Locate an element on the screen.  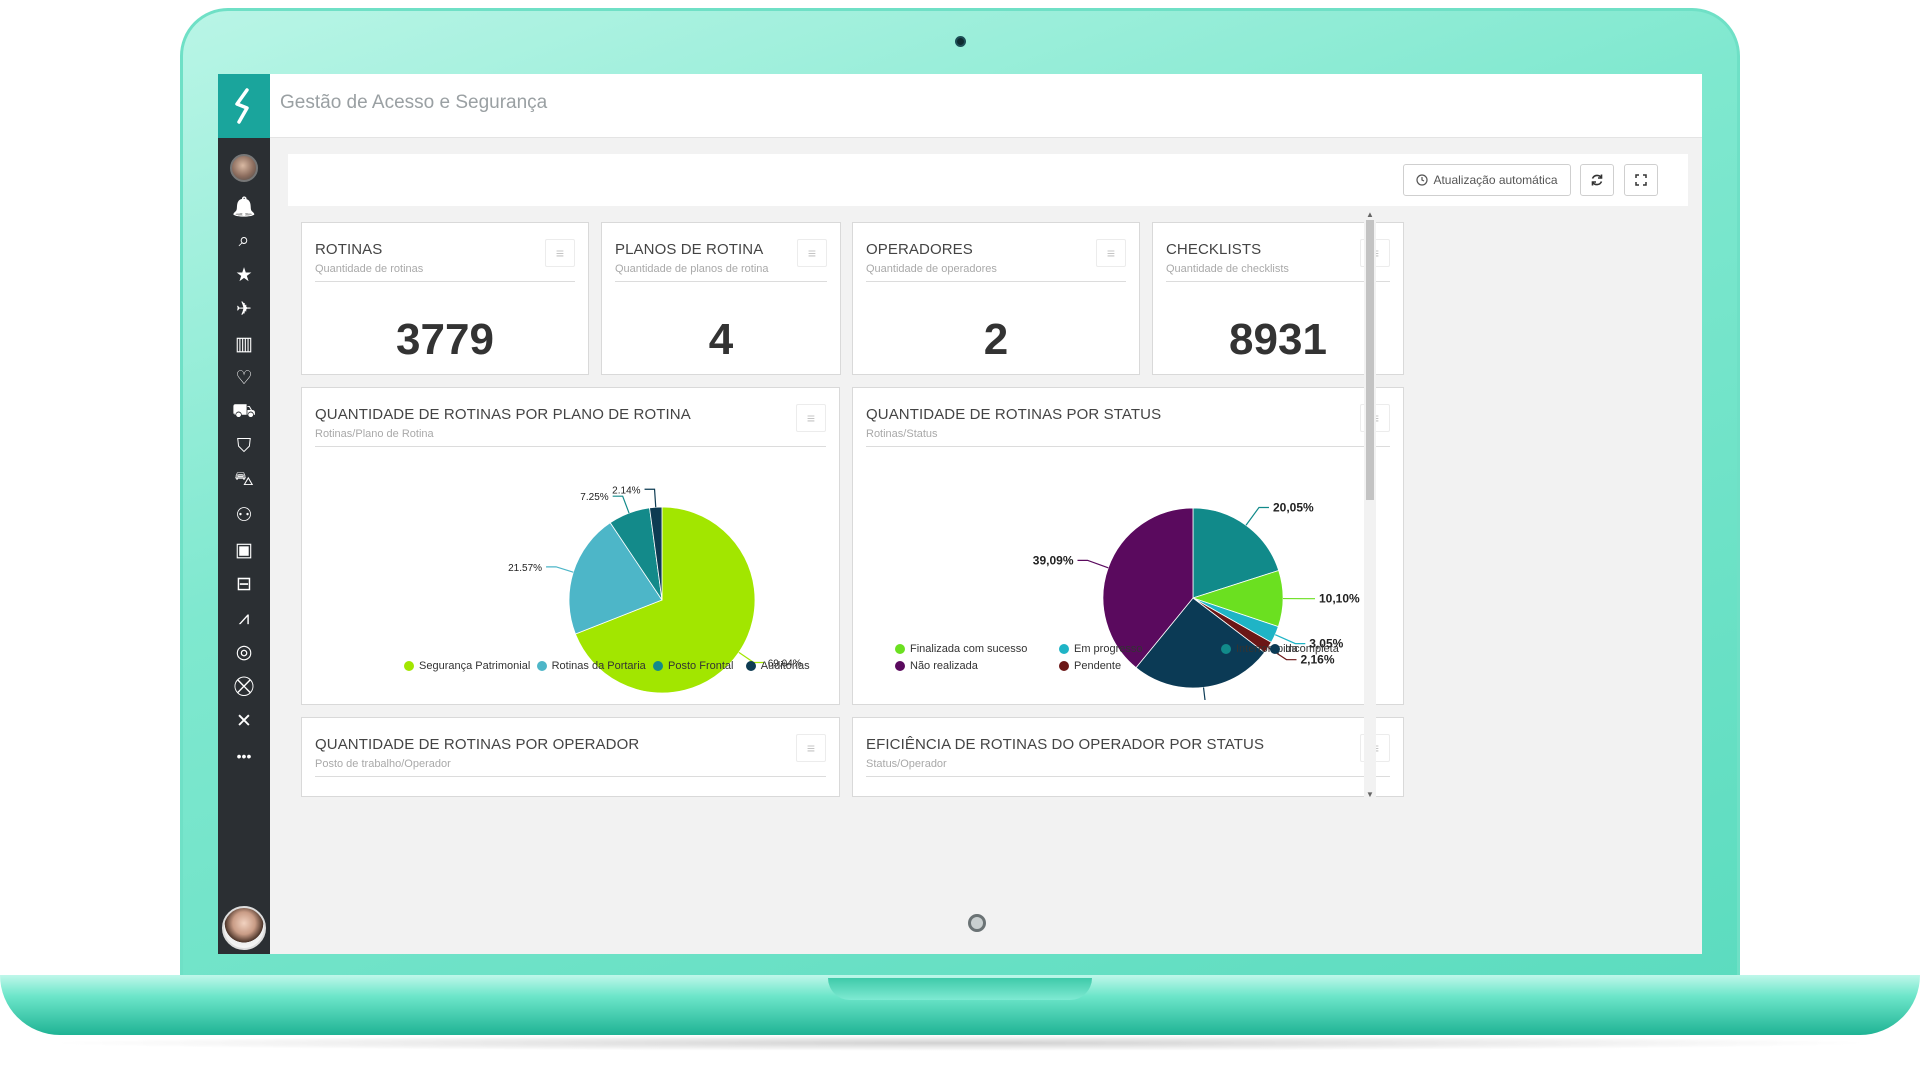
logo-icon is located at coordinates (242, 106).